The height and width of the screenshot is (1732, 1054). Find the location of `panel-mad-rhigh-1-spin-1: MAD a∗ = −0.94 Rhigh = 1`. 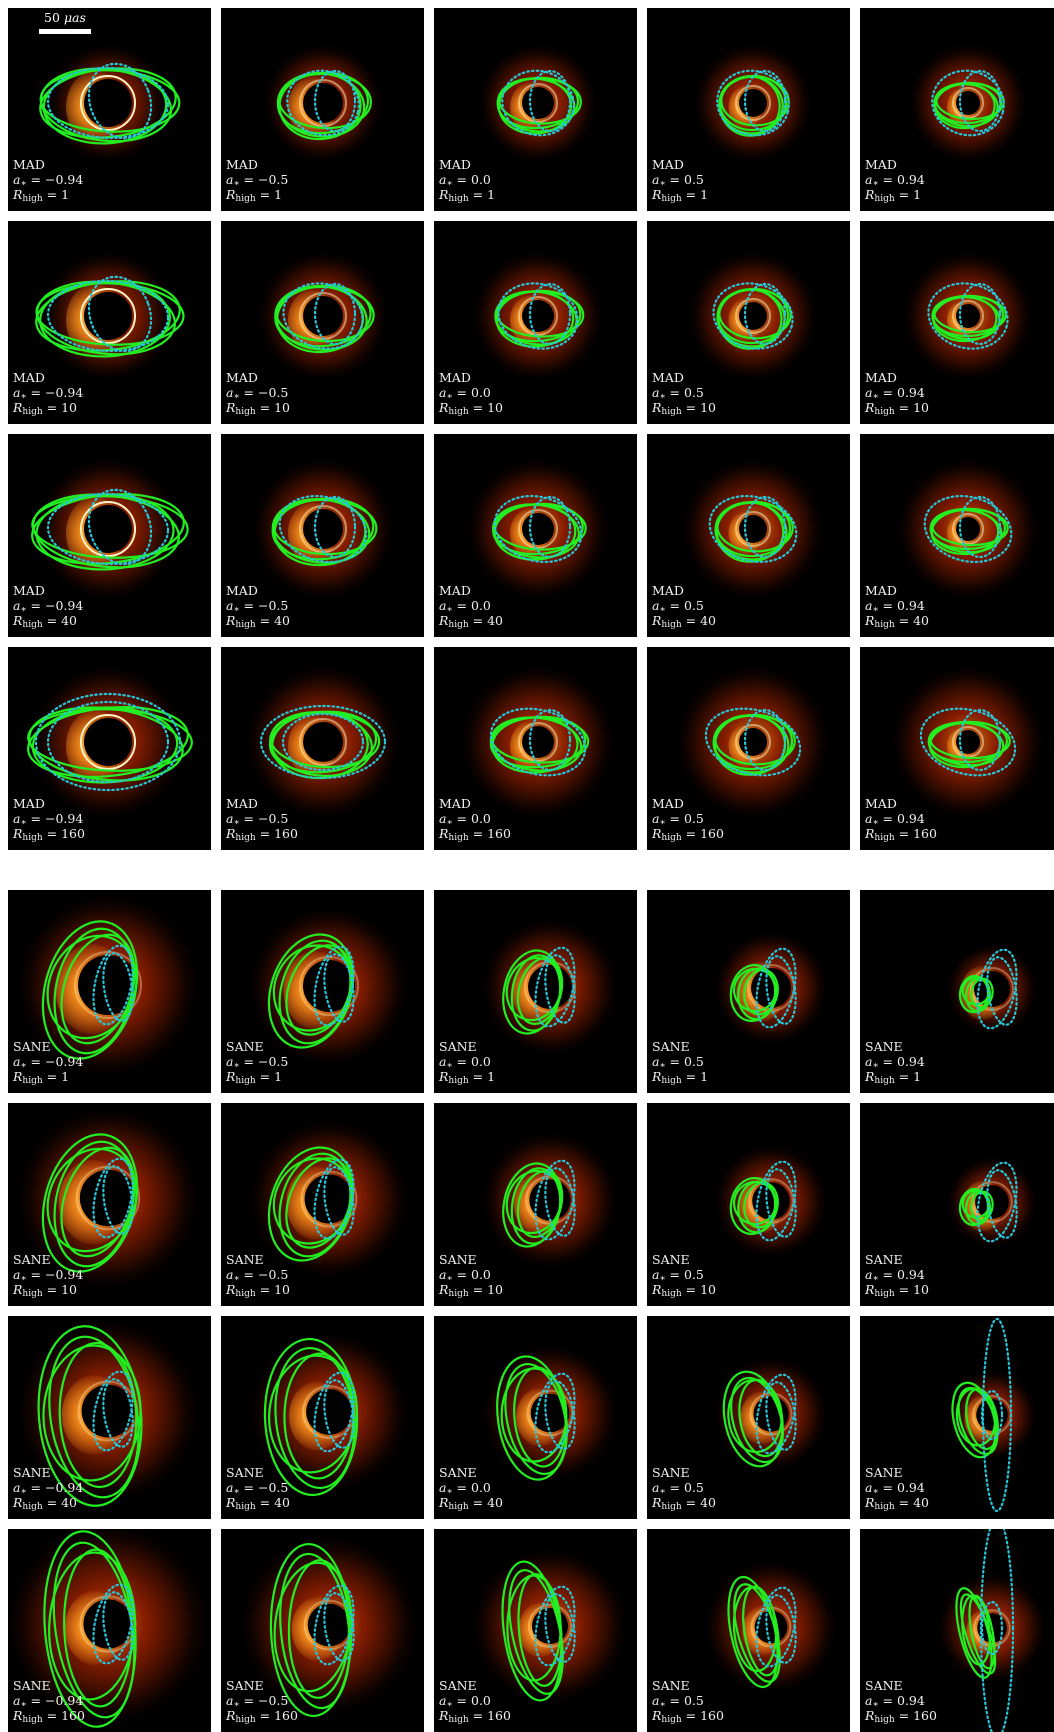

panel-mad-rhigh-1-spin-1: MAD a∗ = −0.94 Rhigh = 1 is located at coordinates (109, 109).